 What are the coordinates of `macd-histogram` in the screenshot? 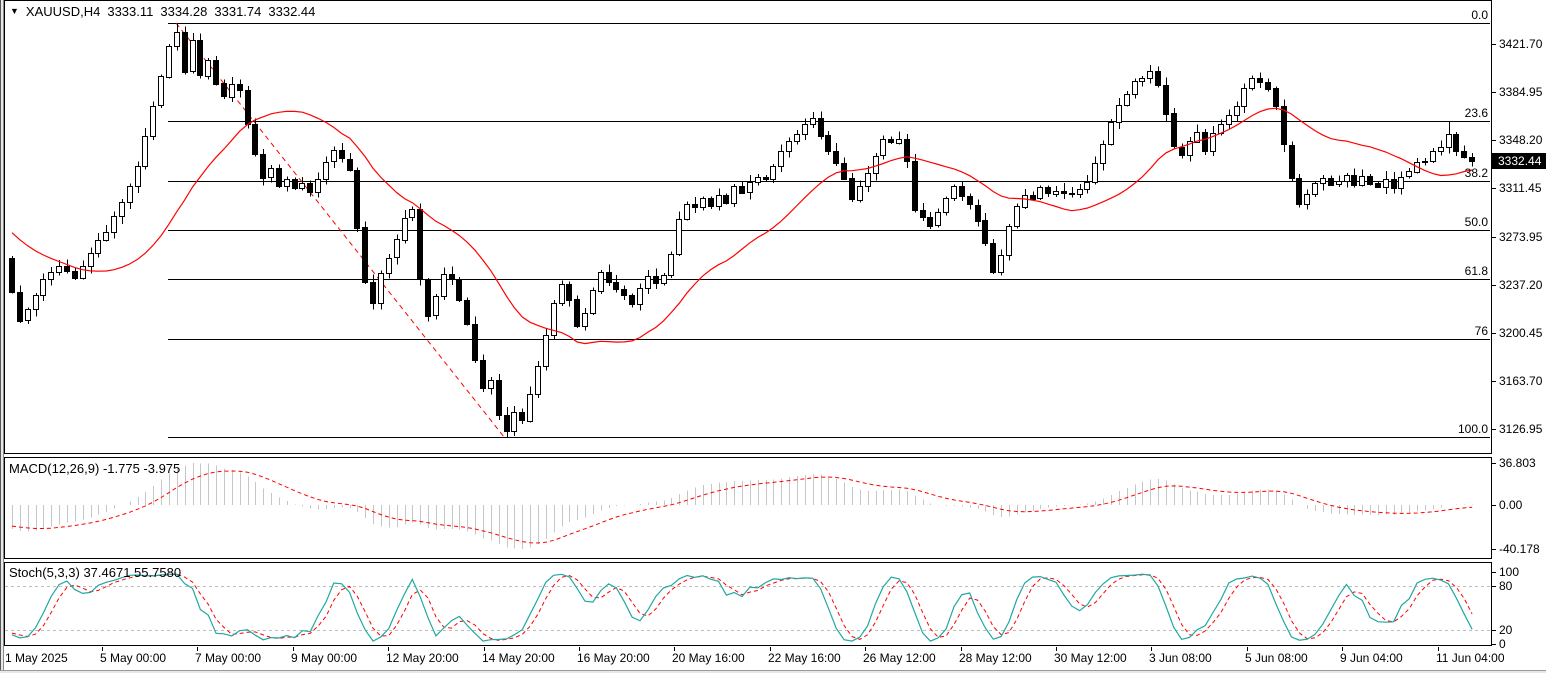 It's located at (742, 506).